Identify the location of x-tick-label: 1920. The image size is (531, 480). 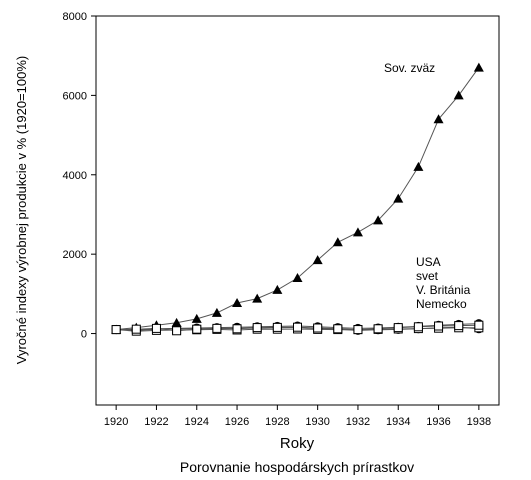
(116, 422).